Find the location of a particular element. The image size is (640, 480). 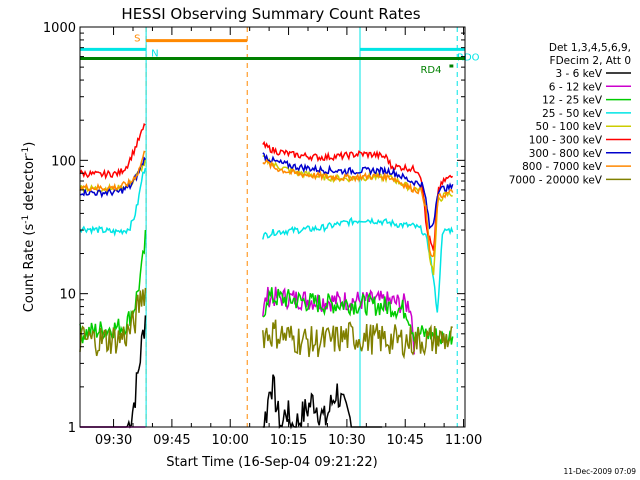

legend-item-800-7000-kev: 800 - 7000 keV is located at coordinates (576, 167).